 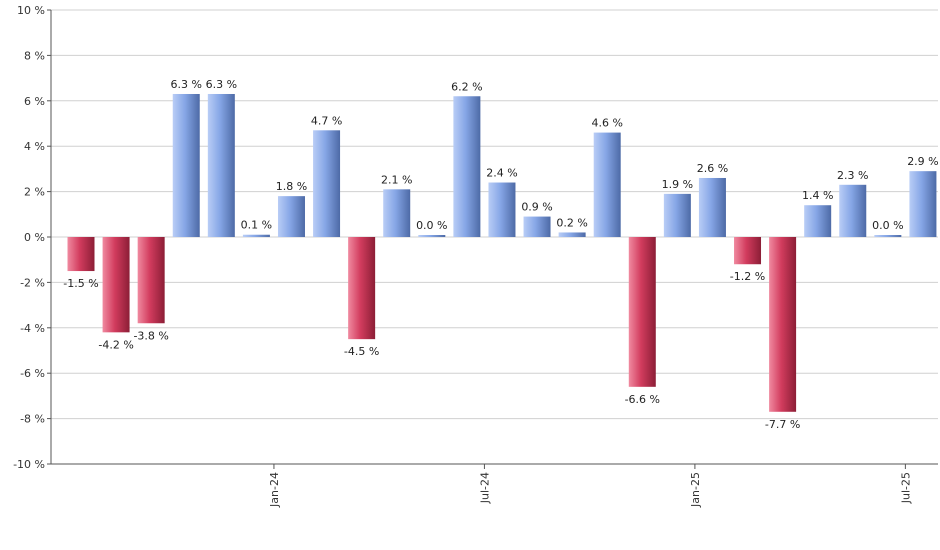 What do you see at coordinates (326, 120) in the screenshot?
I see `data-label: 4.7 %` at bounding box center [326, 120].